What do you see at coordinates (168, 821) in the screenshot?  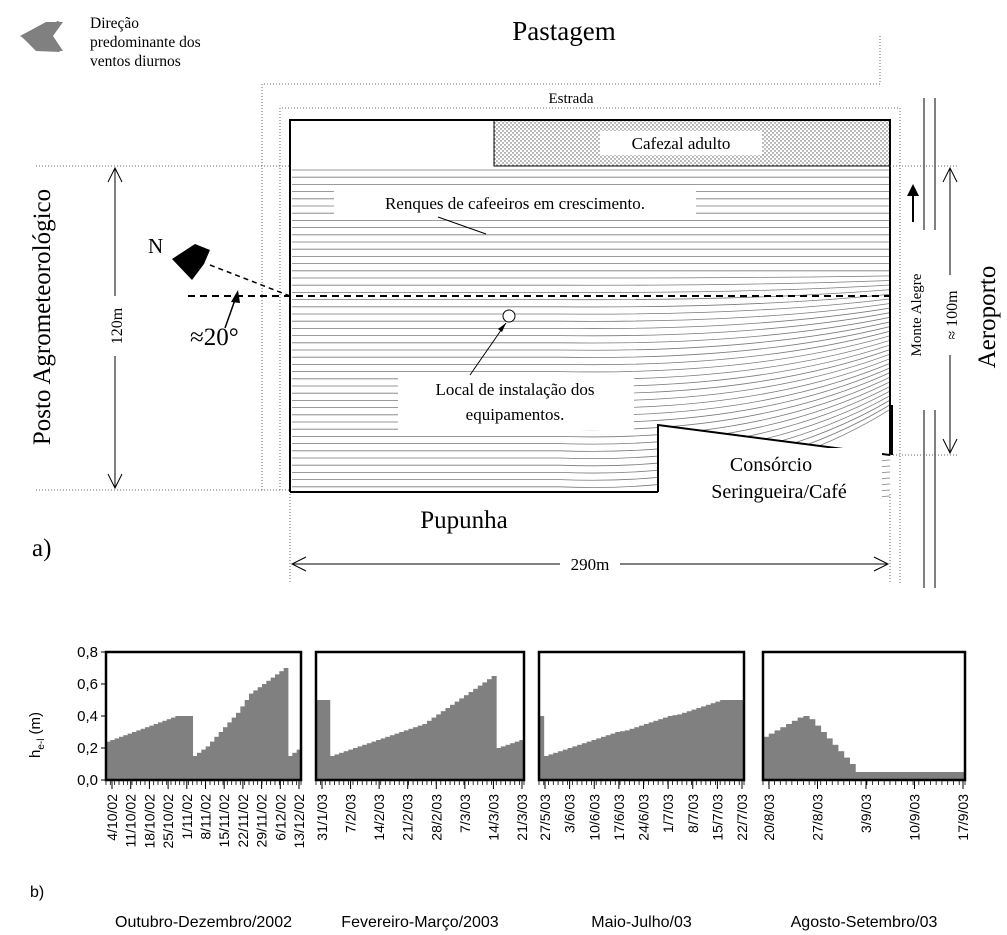 I see `x-tick-label: 25/10/02` at bounding box center [168, 821].